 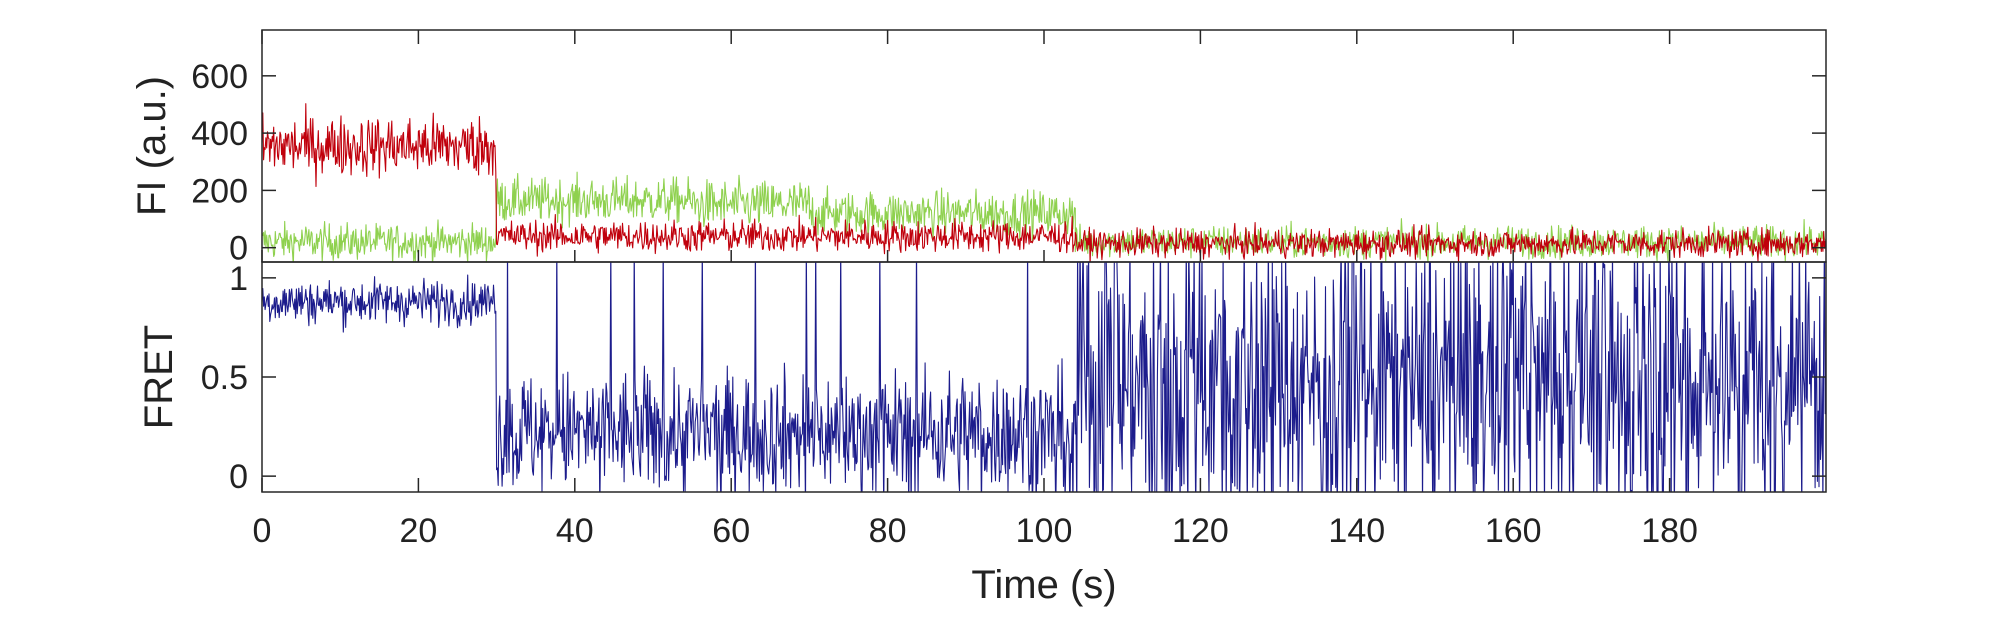 What do you see at coordinates (888, 531) in the screenshot?
I see `x-tick-label: 80` at bounding box center [888, 531].